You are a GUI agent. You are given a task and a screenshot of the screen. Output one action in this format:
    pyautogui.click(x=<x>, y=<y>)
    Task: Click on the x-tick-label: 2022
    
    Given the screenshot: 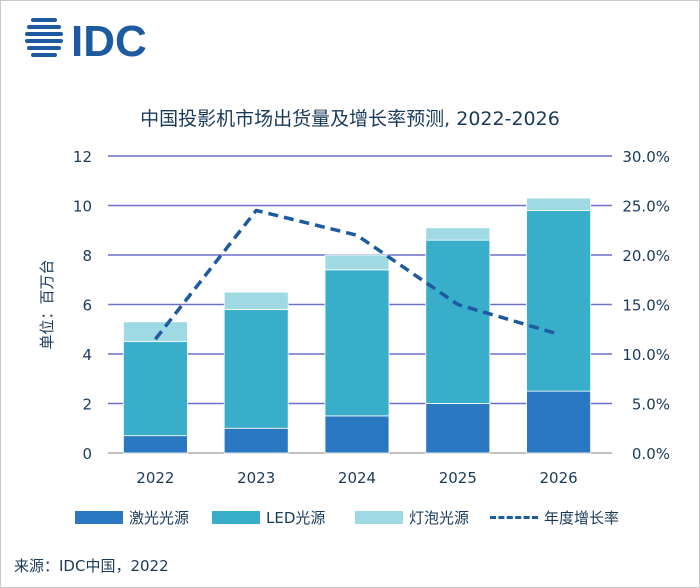 What is the action you would take?
    pyautogui.click(x=155, y=478)
    